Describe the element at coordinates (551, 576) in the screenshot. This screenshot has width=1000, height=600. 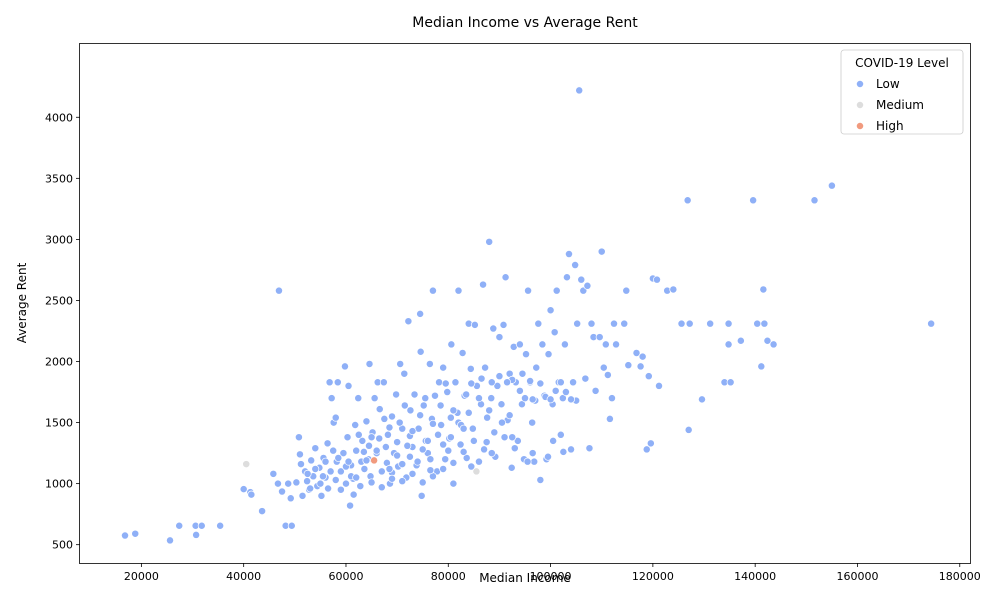
I see `x-tick-label: 100000` at that location.